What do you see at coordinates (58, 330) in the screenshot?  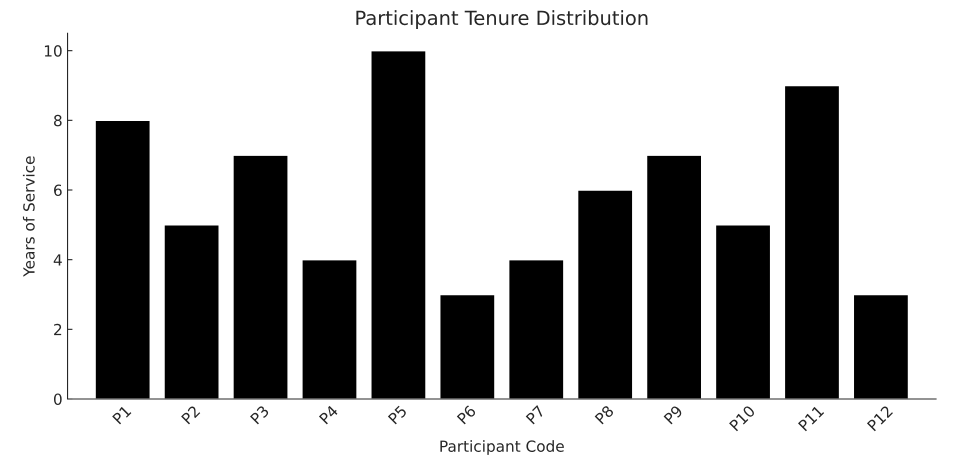 I see `y-tick-label: 2` at bounding box center [58, 330].